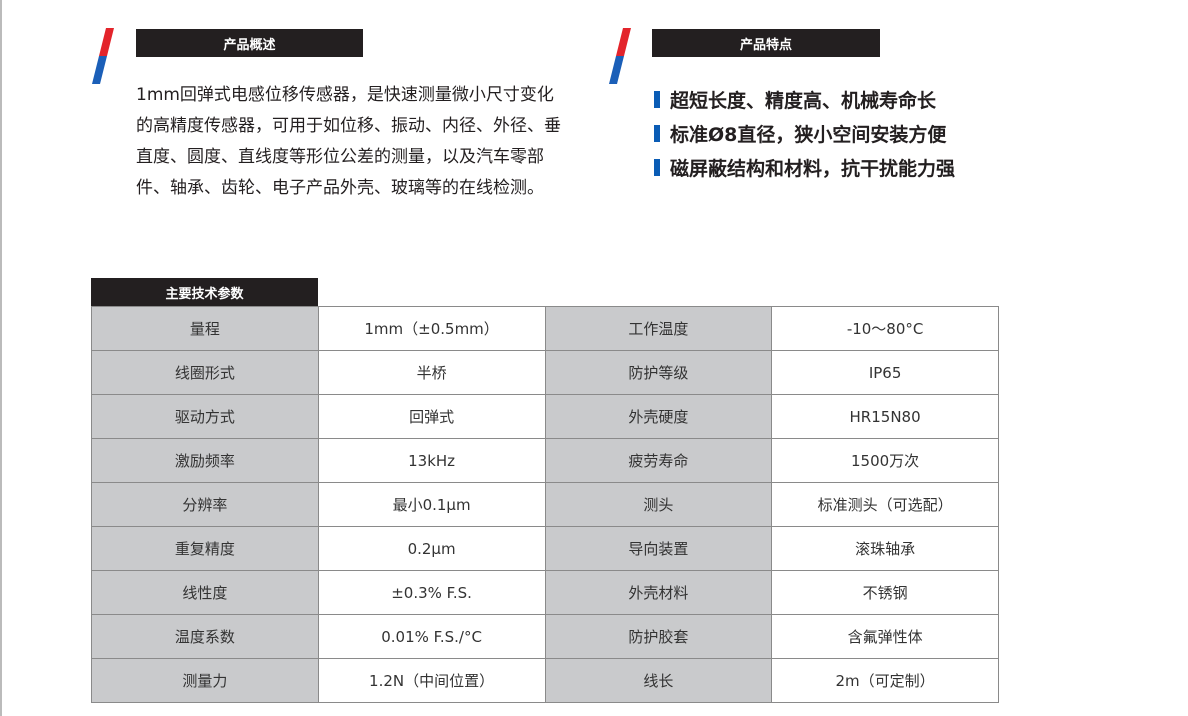 This screenshot has height=716, width=1188. I want to click on spec-value: 半桥, so click(431, 372).